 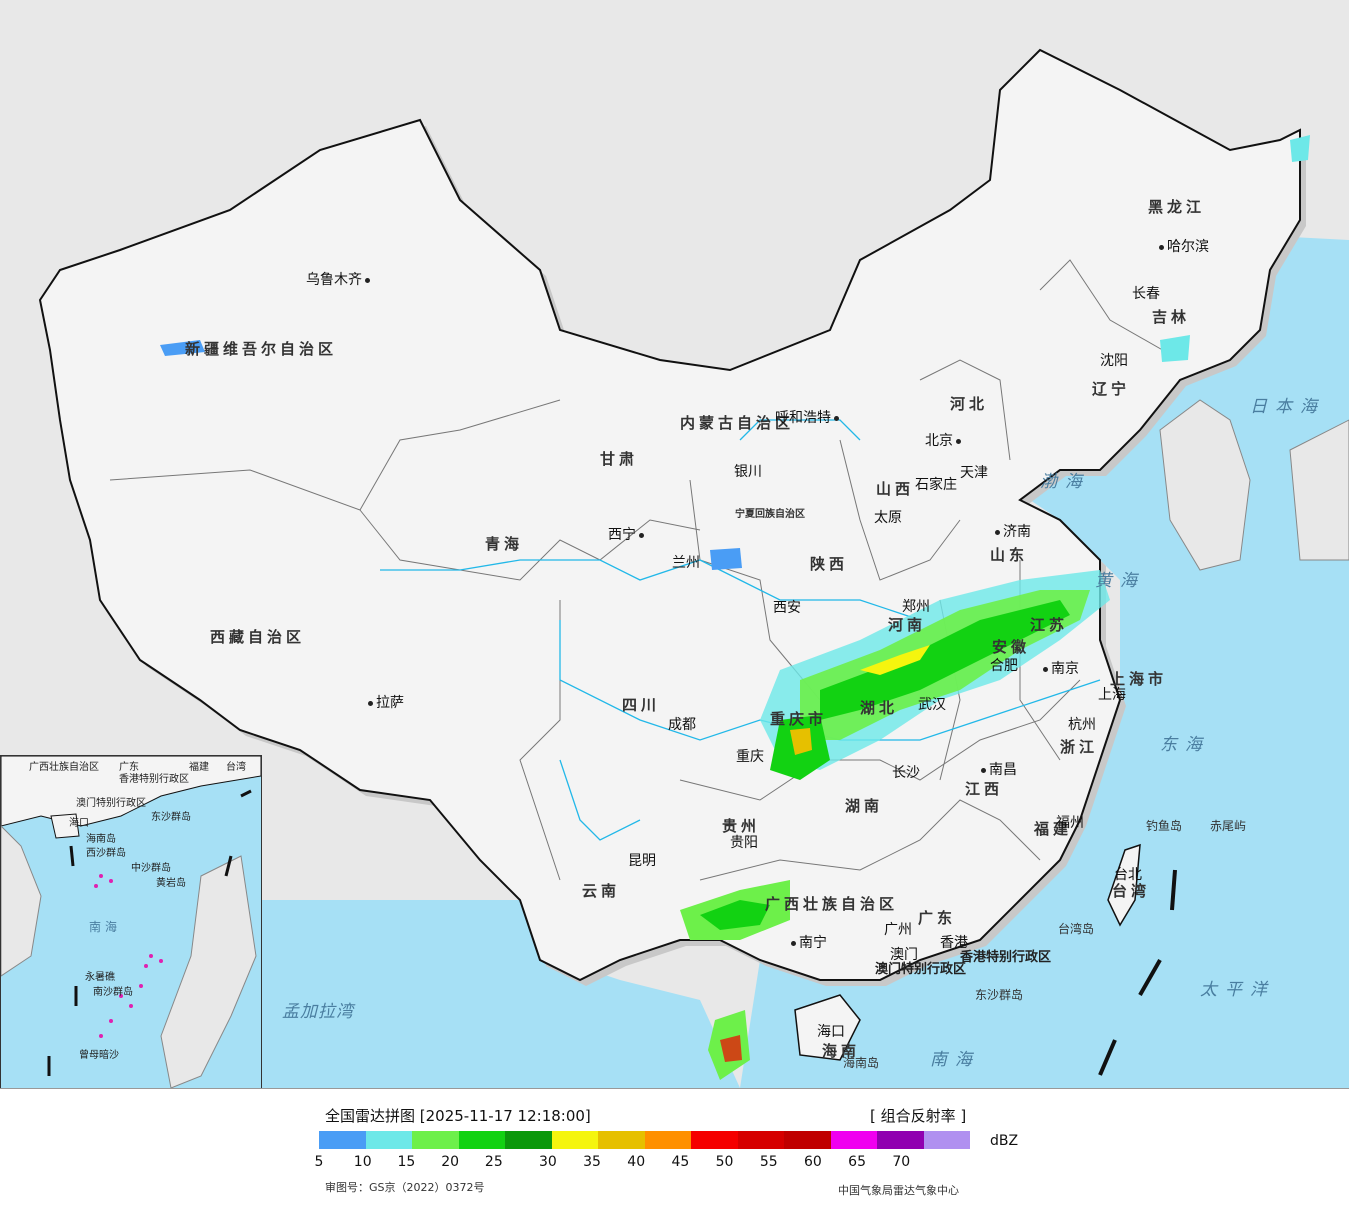 I want to click on city-label: 上海, so click(x=1112, y=695).